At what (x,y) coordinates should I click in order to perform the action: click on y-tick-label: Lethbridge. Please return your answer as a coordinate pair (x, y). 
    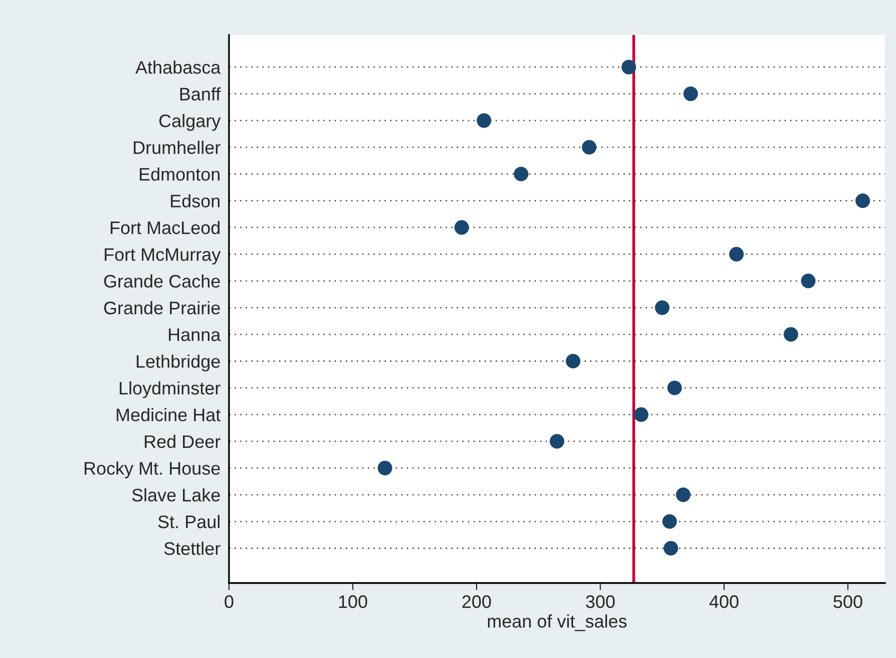
    Looking at the image, I should click on (178, 363).